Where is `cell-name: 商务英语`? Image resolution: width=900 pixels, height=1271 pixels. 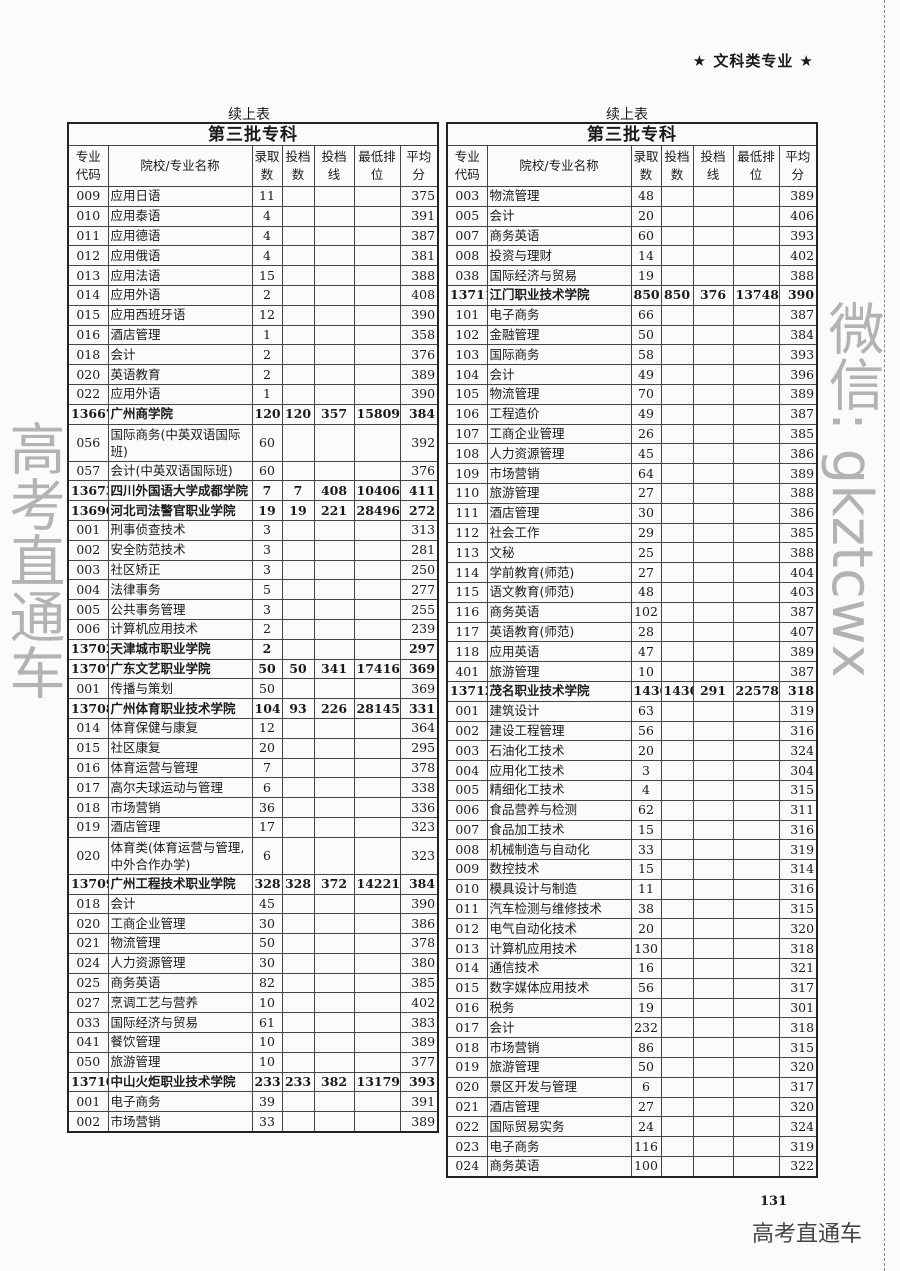
cell-name: 商务英语 is located at coordinates (180, 983).